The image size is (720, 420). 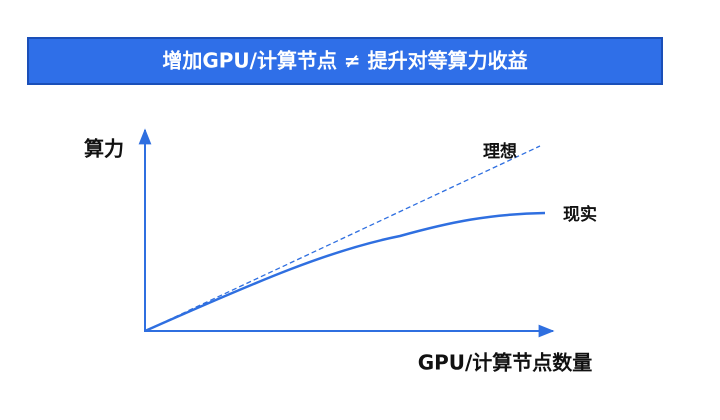 I want to click on y-axis-label: 算力, so click(x=104, y=149).